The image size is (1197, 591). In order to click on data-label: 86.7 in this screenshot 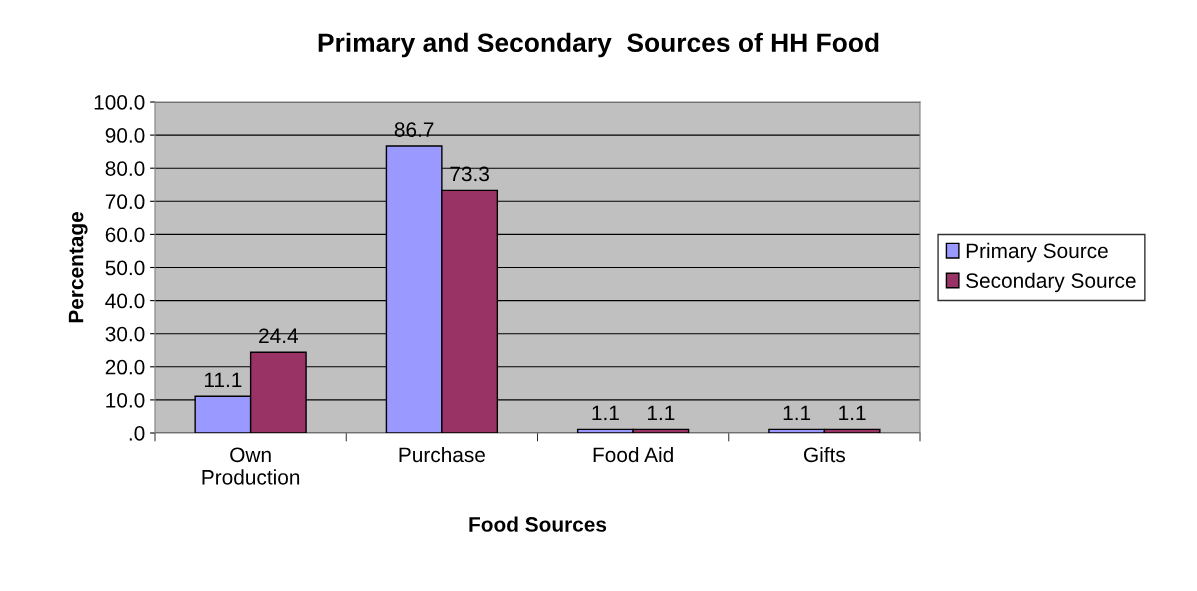, I will do `click(414, 129)`.